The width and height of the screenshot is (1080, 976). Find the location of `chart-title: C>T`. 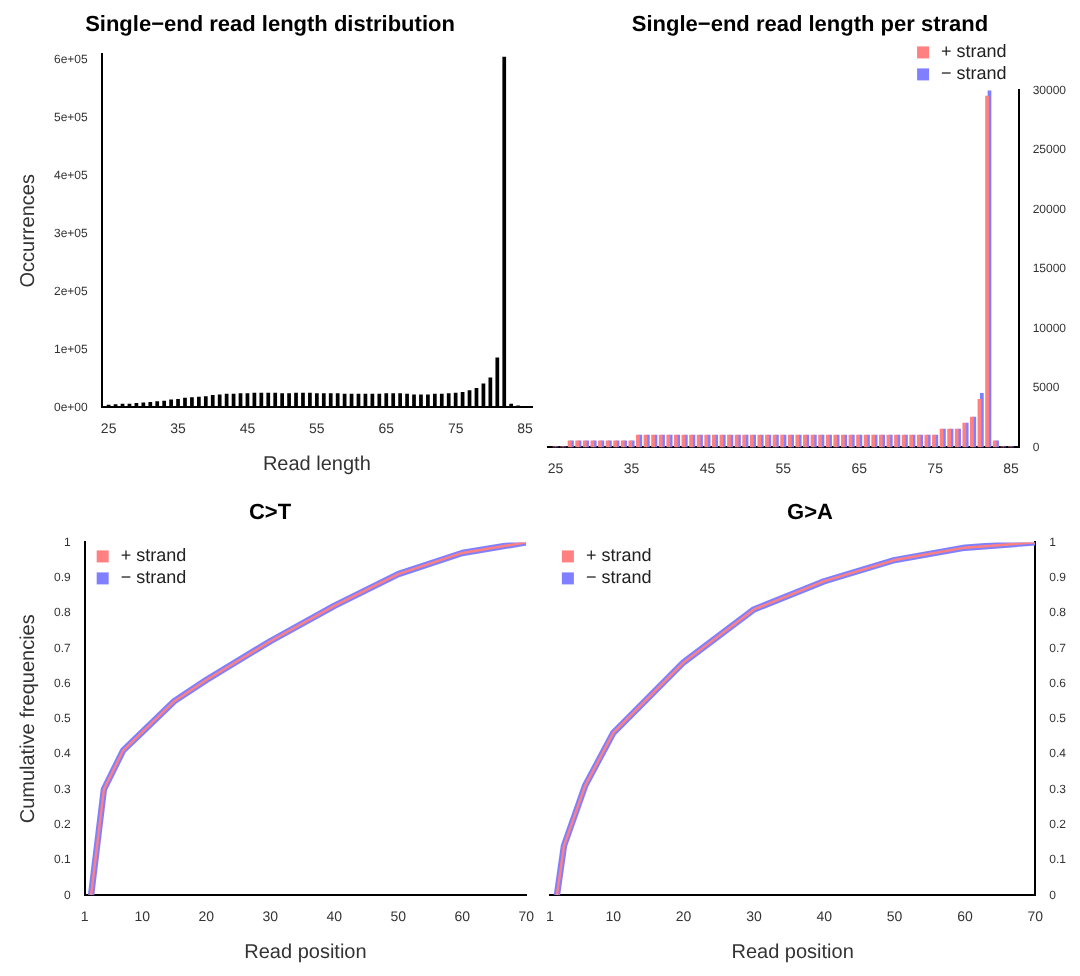

chart-title: C>T is located at coordinates (270, 513).